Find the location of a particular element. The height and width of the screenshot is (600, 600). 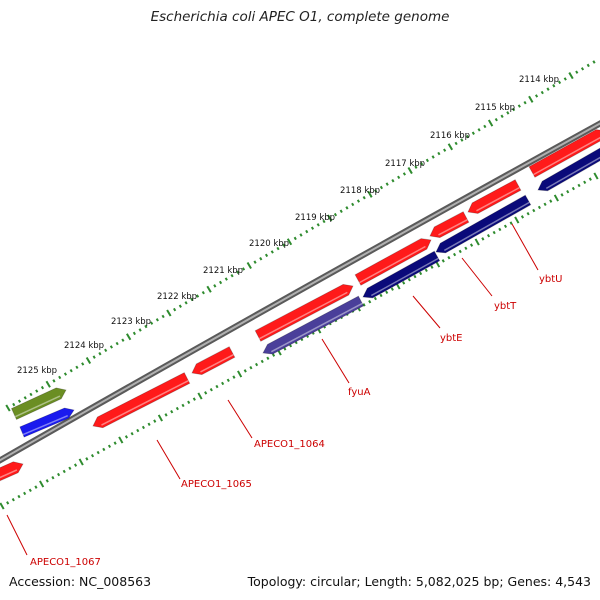

accession-text: Accession: NC_008563 is located at coordinates (80, 581).